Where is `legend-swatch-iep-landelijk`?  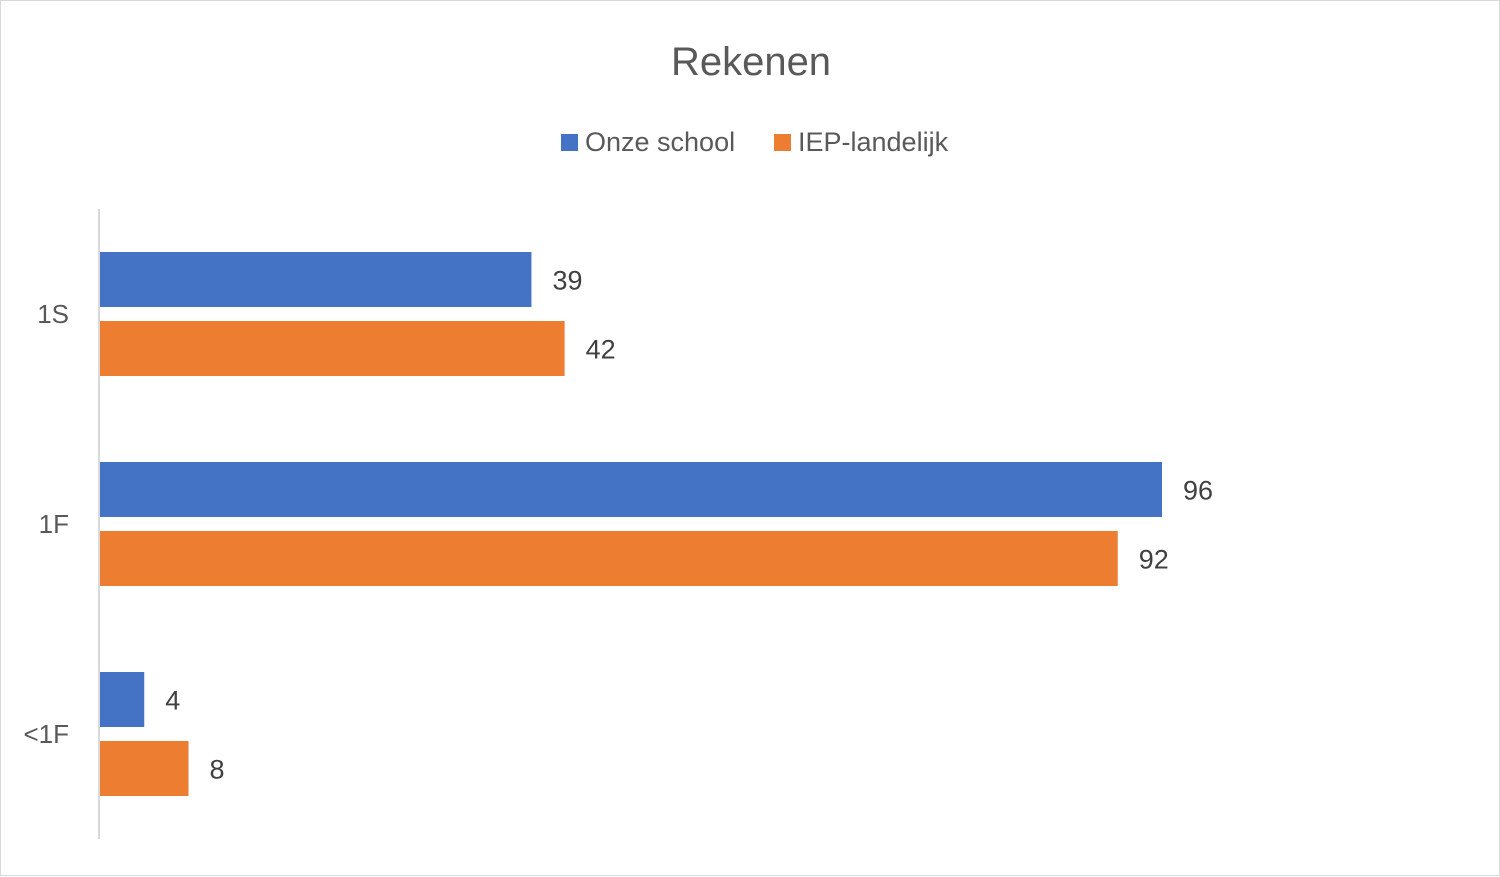
legend-swatch-iep-landelijk is located at coordinates (782, 142).